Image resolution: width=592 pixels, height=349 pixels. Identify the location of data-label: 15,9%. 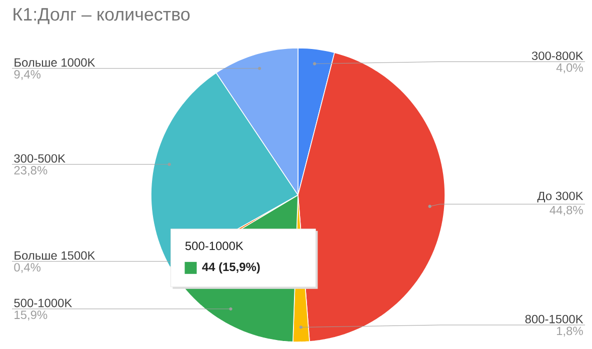
(31, 315).